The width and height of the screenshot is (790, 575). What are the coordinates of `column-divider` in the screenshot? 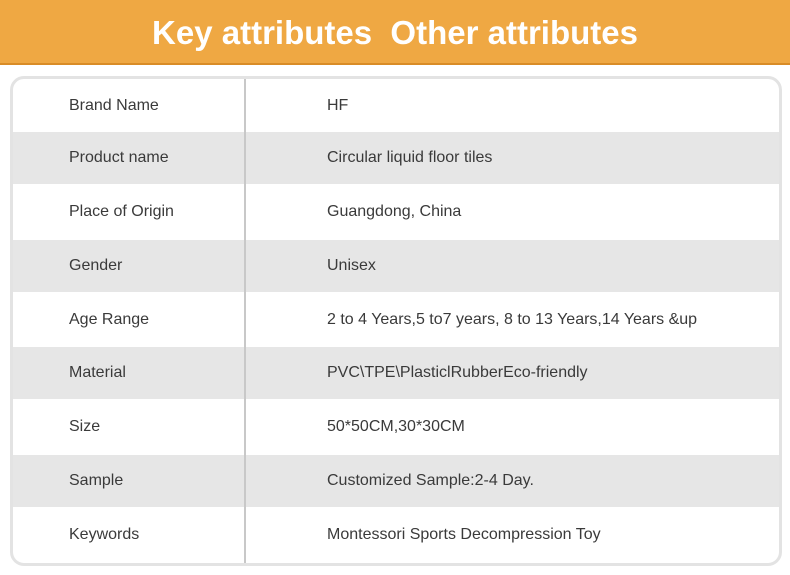 It's located at (245, 321).